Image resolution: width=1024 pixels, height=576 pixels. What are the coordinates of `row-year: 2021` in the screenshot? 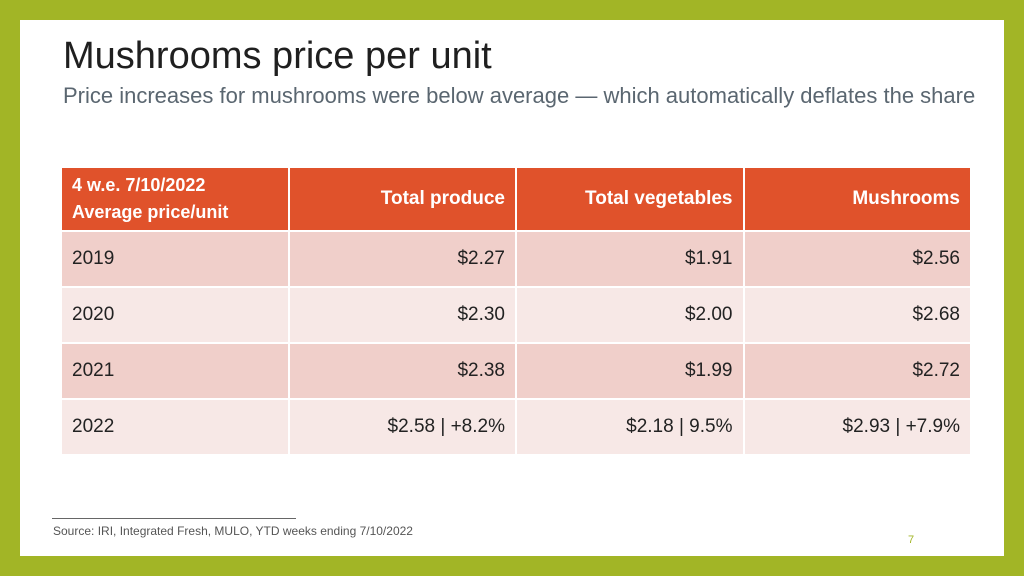 It's located at (175, 371).